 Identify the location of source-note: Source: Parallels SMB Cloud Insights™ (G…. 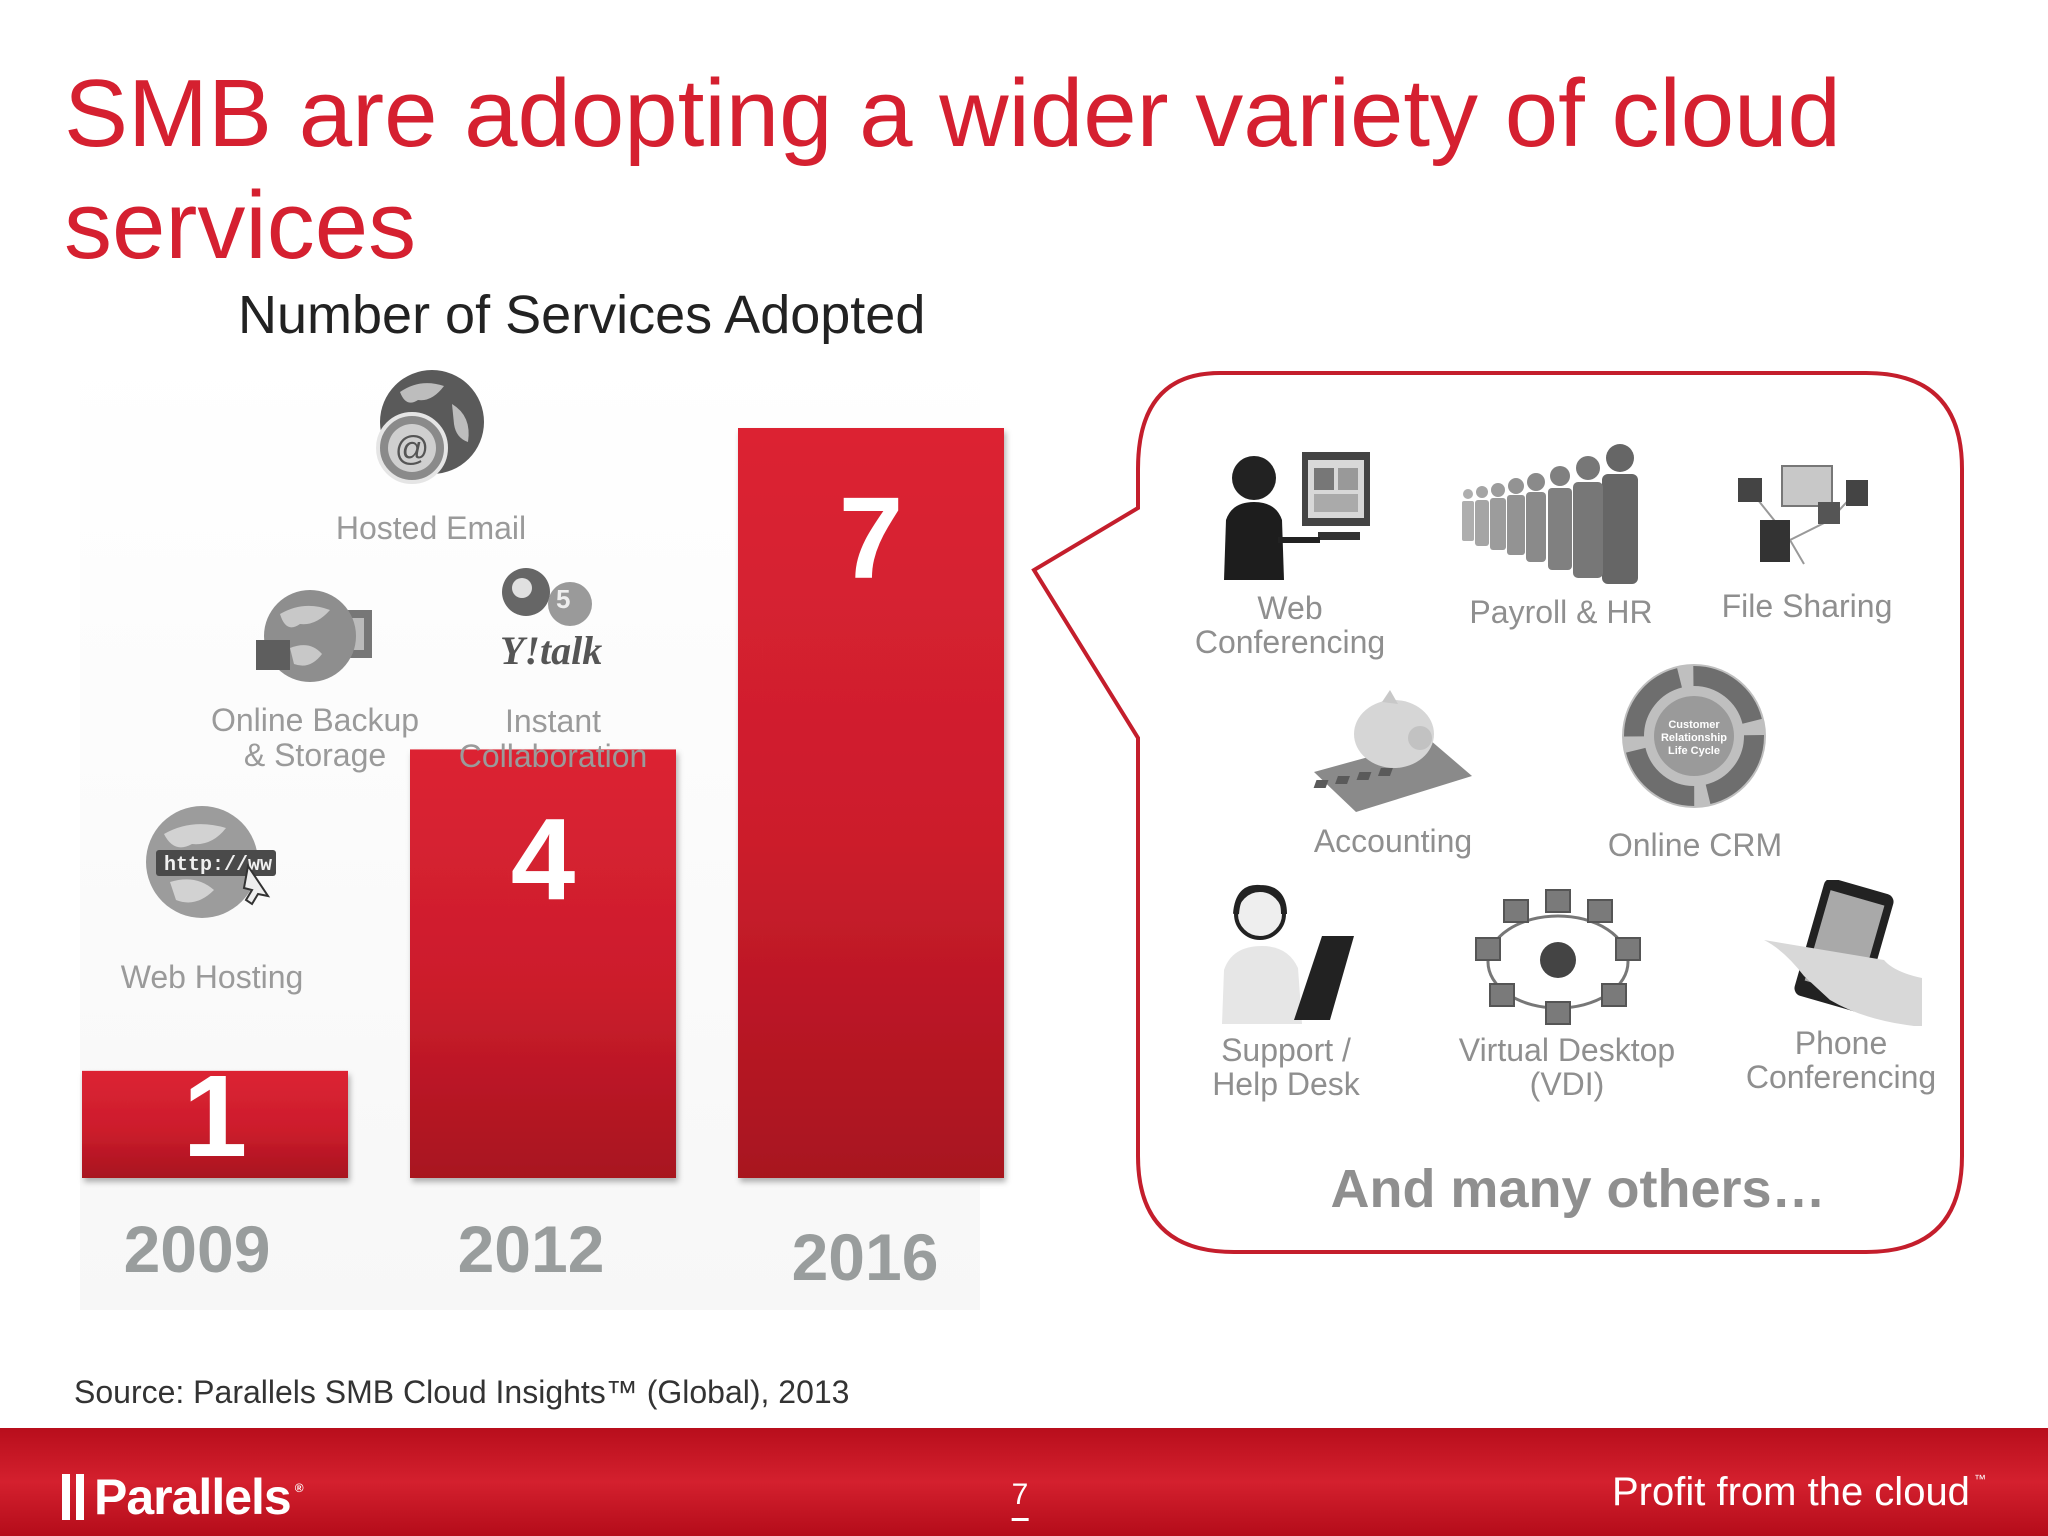
(462, 1392).